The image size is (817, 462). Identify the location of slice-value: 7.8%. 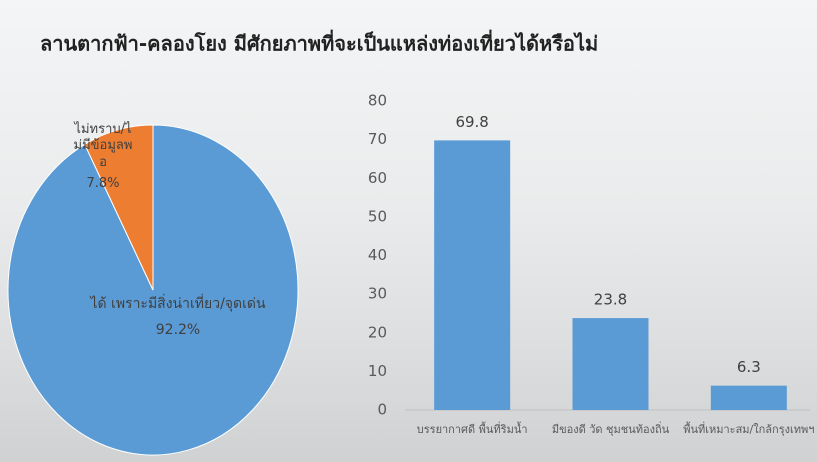
(103, 183).